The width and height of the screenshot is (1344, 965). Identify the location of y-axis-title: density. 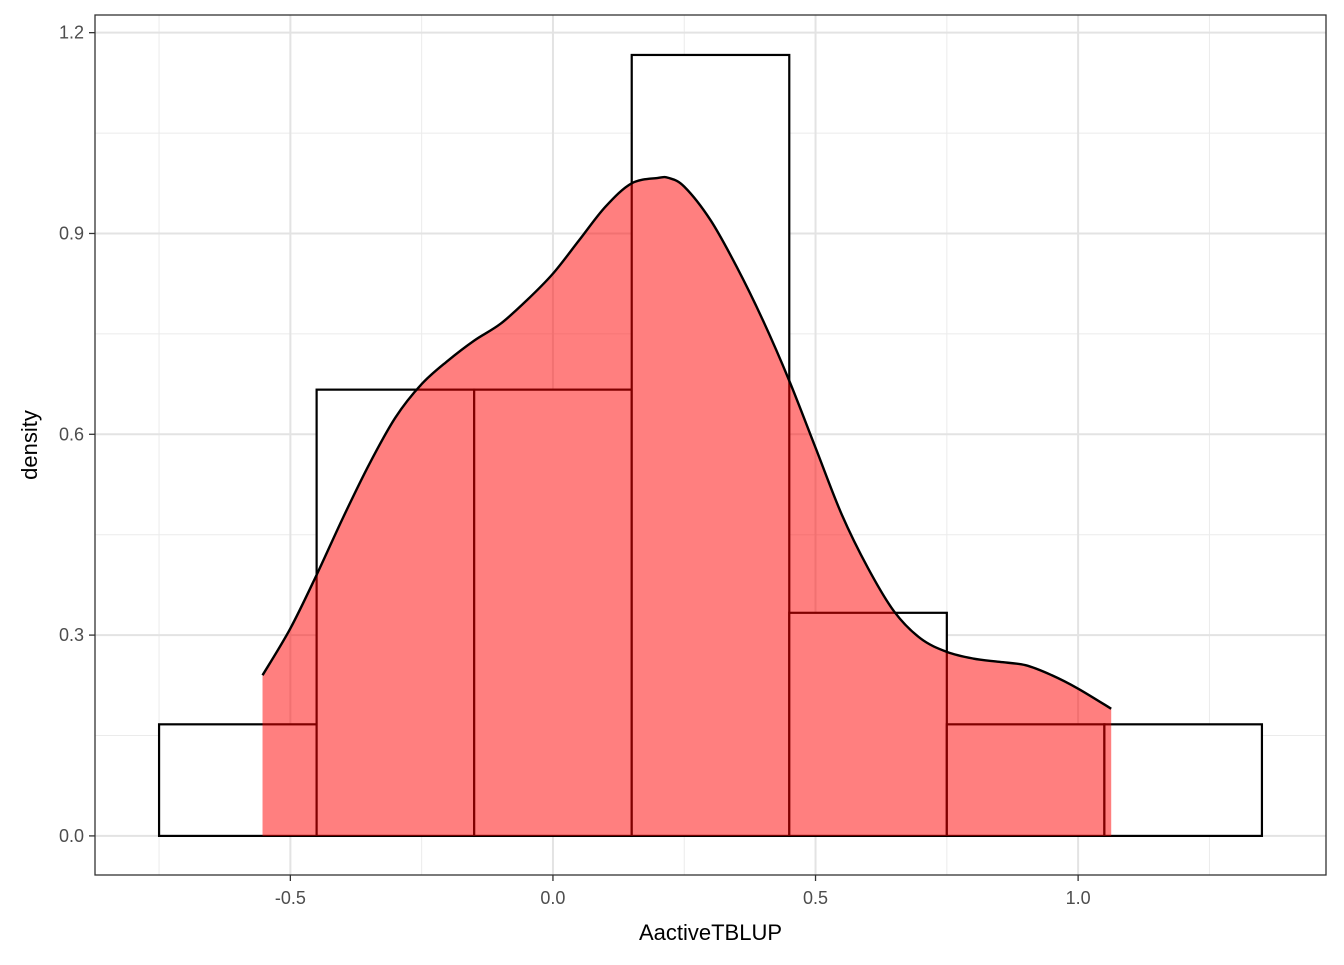
(29, 445).